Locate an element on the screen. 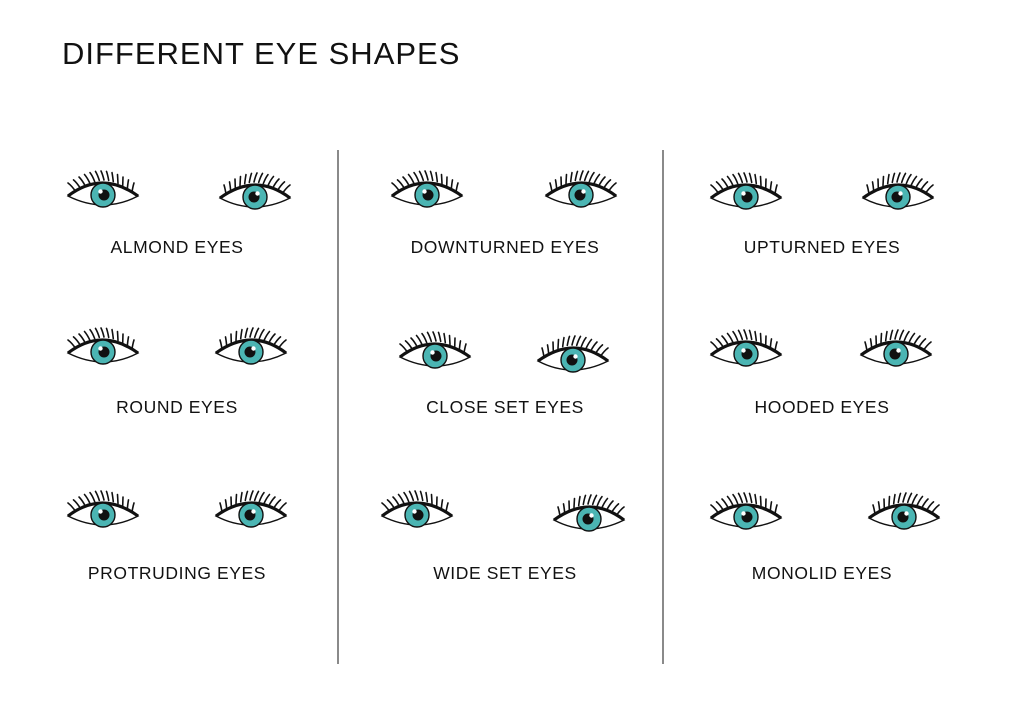  eye-shape-label: HOODED EYES is located at coordinates (822, 407).